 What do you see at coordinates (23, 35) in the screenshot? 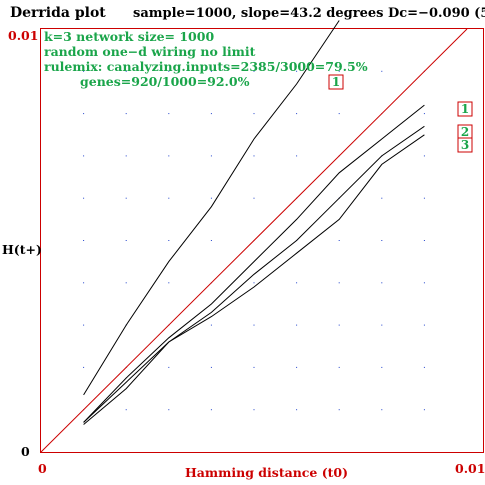
I see `y-tick-max: 0.01` at bounding box center [23, 35].